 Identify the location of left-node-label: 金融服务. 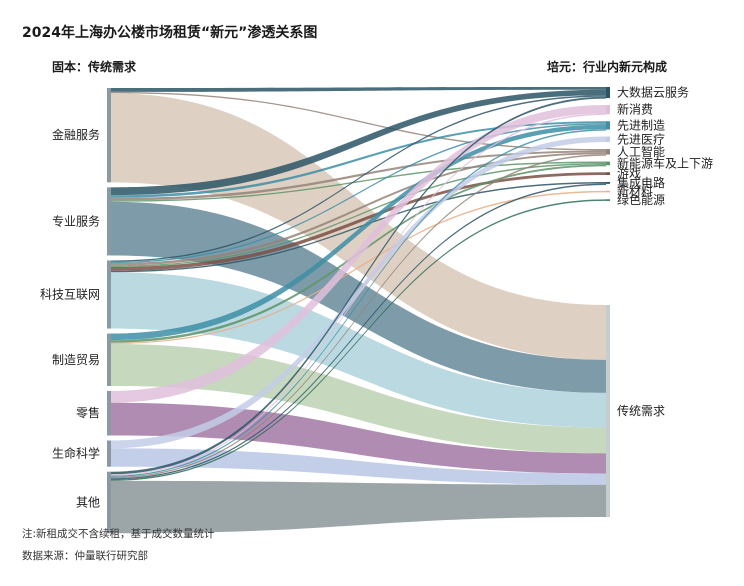
(76, 134).